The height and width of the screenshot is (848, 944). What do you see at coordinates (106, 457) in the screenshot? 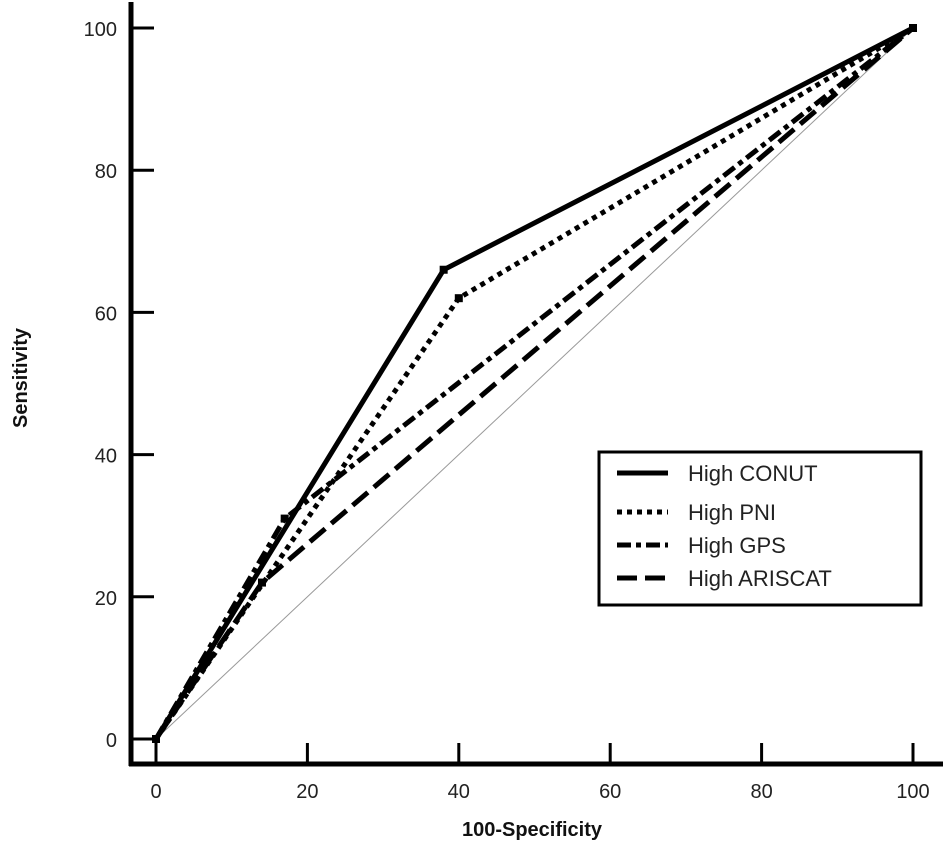
I see `y-tick-label: 40` at bounding box center [106, 457].